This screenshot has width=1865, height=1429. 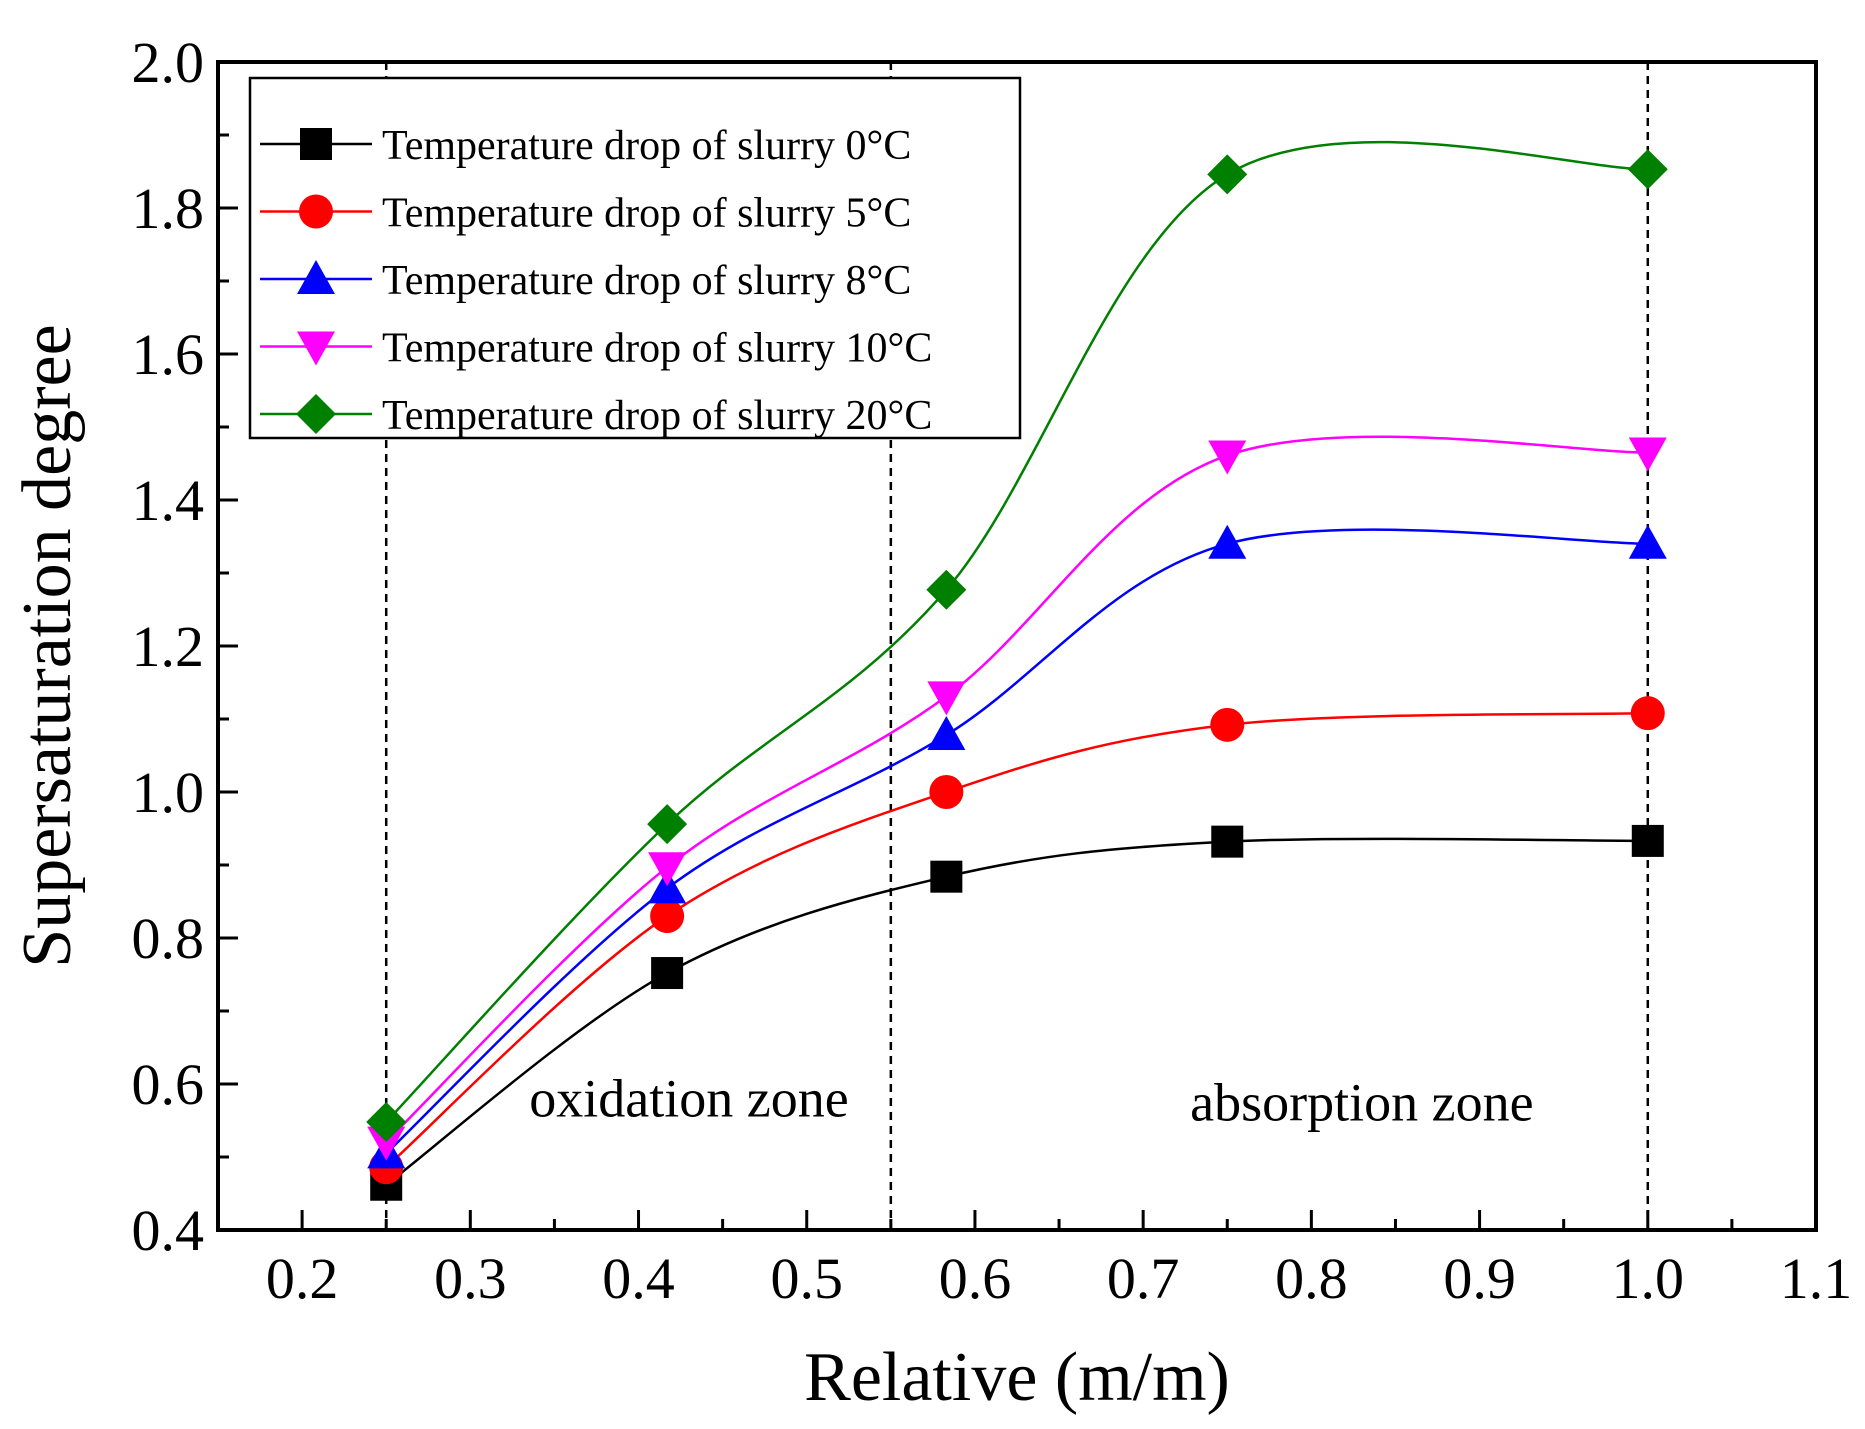 I want to click on y-axis-title: Supersaturation degree, so click(x=47, y=645).